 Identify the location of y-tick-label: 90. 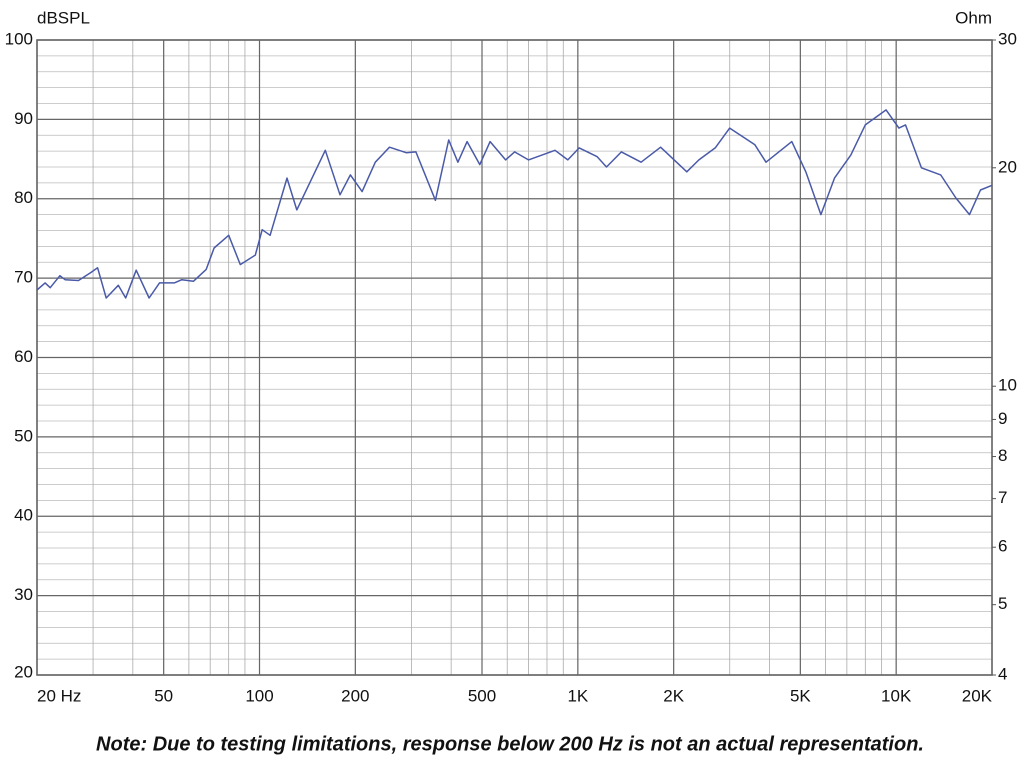
(23, 118).